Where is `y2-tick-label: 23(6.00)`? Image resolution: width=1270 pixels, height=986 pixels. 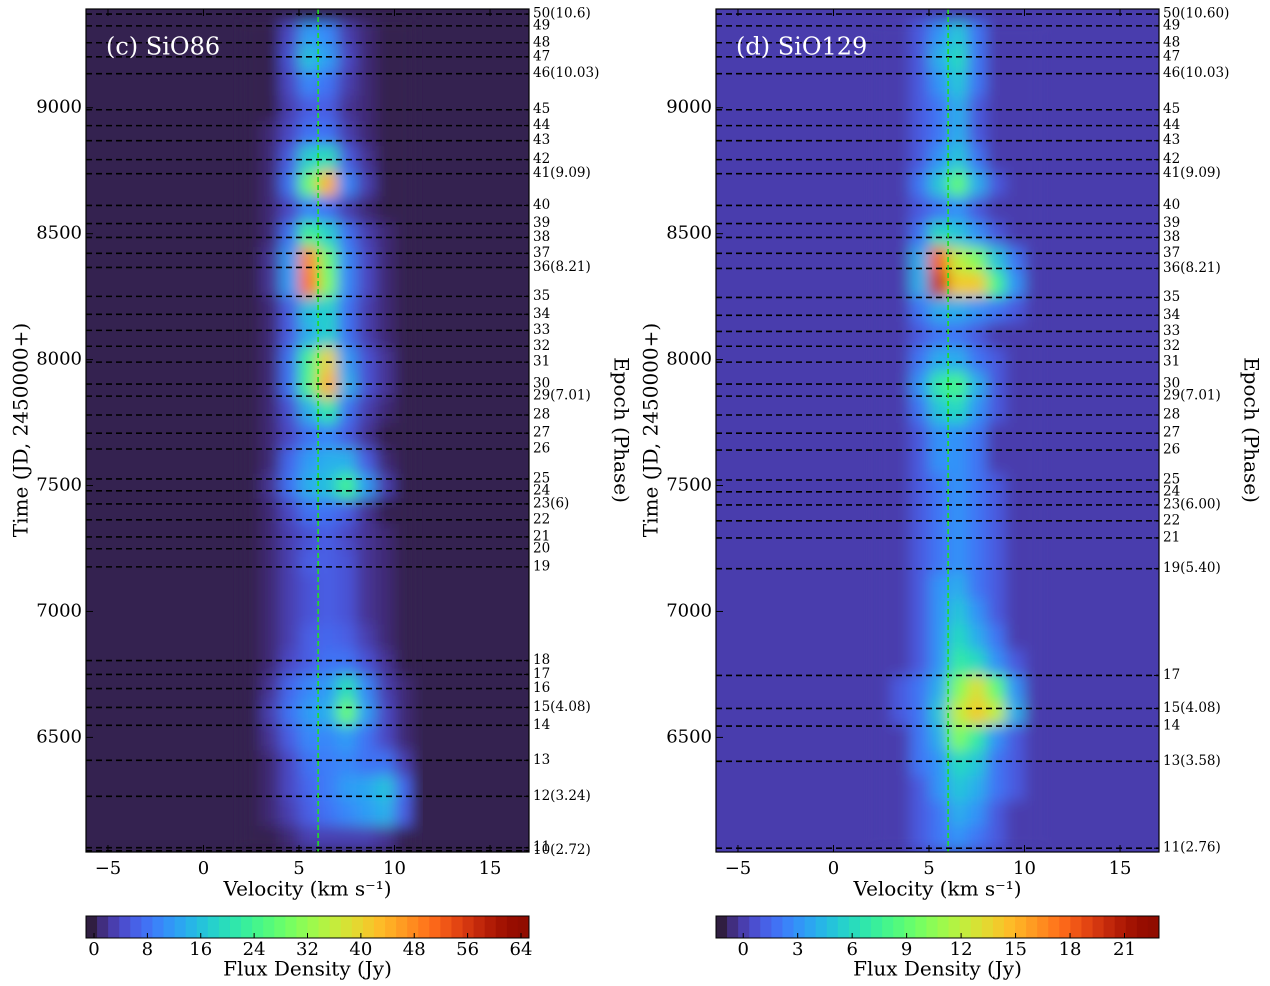
y2-tick-label: 23(6.00) is located at coordinates (1192, 504).